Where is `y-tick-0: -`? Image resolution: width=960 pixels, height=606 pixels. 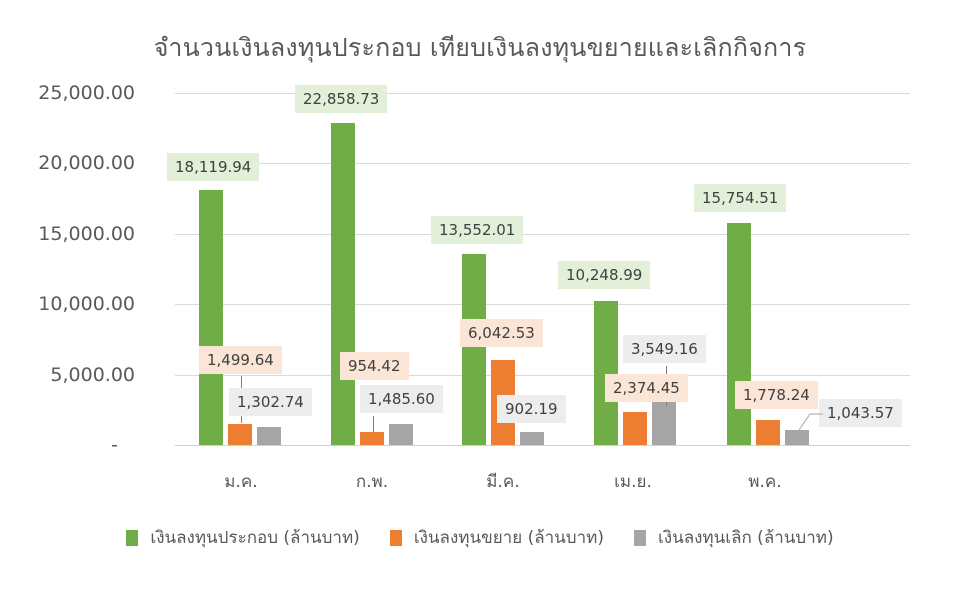
y-tick-0: - is located at coordinates (114, 445).